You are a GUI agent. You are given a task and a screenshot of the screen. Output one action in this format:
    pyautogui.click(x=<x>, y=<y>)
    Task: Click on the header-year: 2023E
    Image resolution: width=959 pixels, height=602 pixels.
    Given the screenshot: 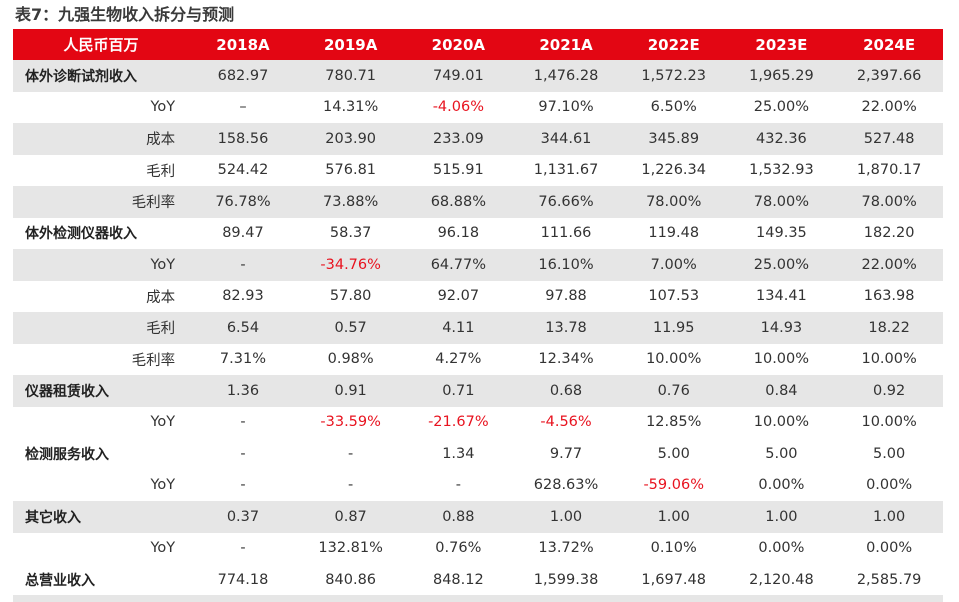 What is the action you would take?
    pyautogui.click(x=782, y=44)
    